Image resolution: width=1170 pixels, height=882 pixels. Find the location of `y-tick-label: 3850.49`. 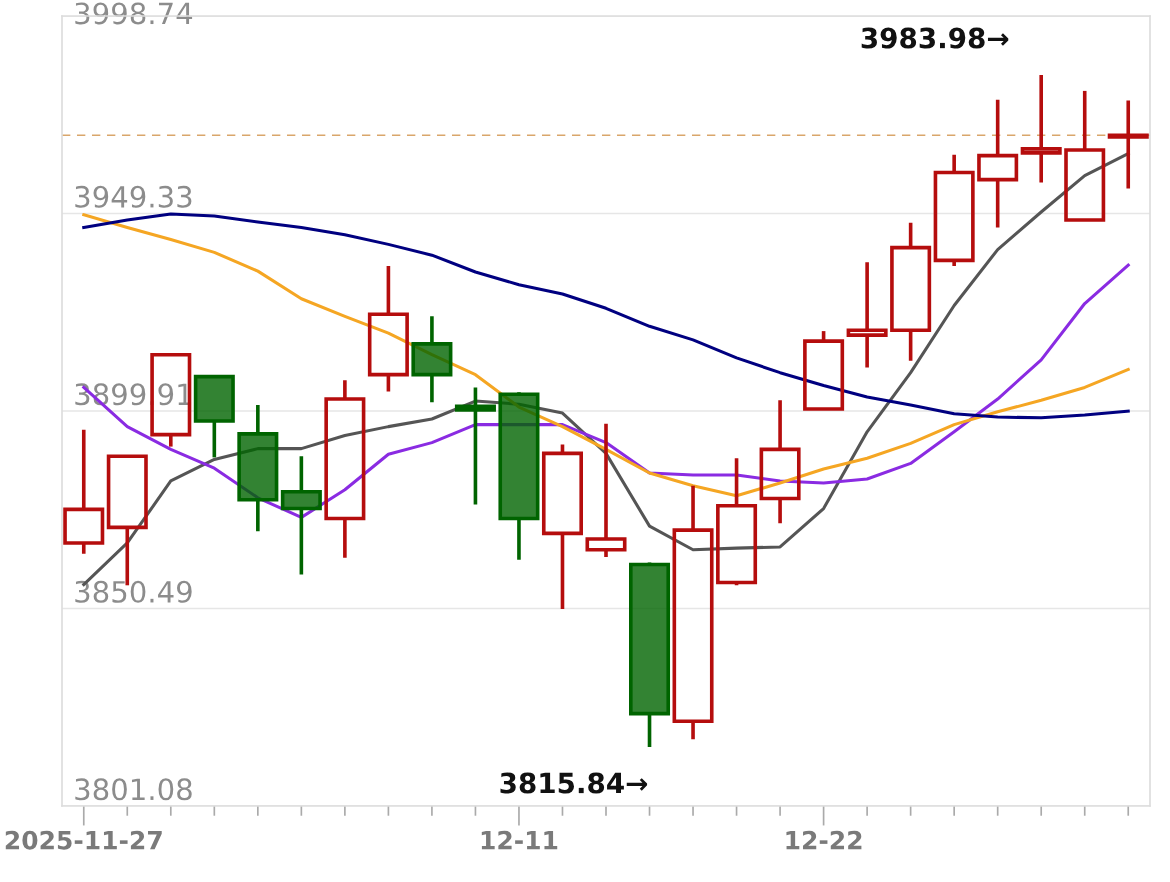

y-tick-label: 3850.49 is located at coordinates (133, 591).